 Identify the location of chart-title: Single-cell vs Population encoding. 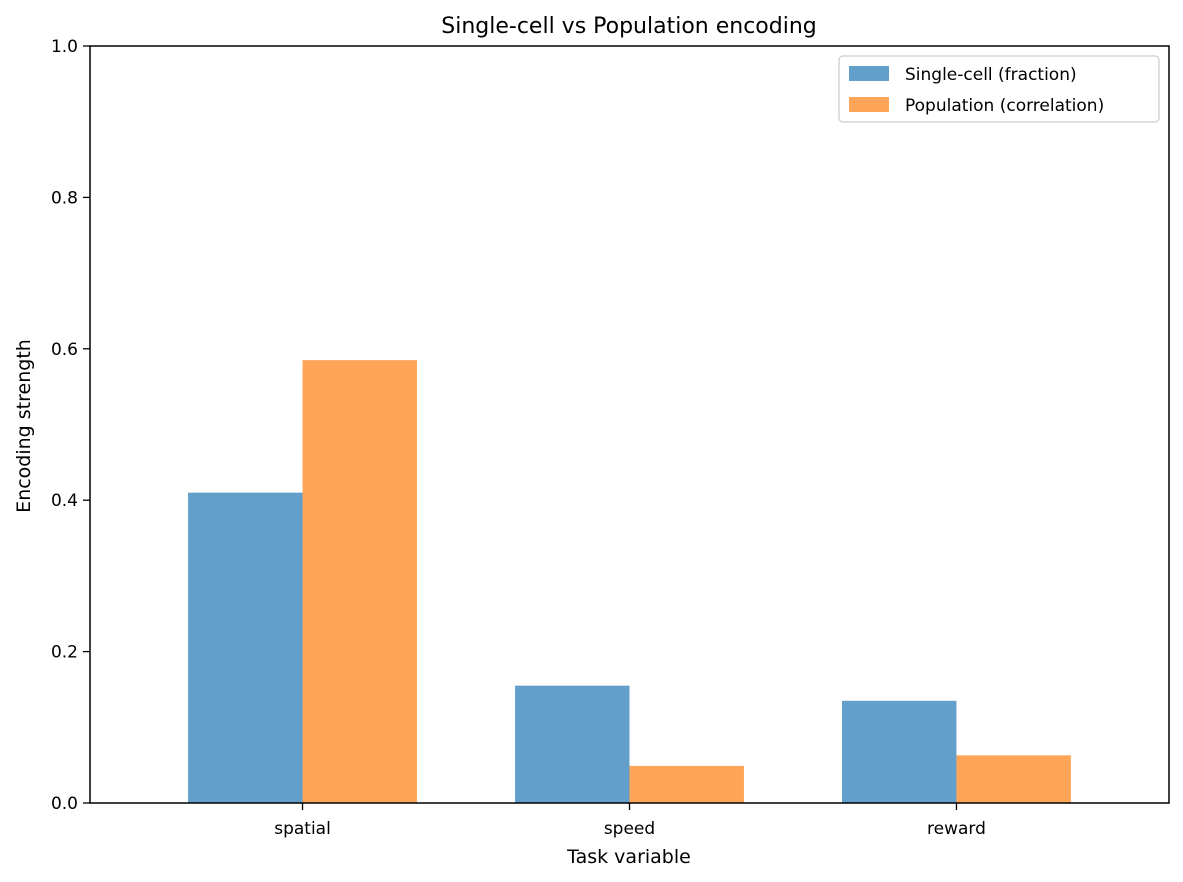
(629, 26).